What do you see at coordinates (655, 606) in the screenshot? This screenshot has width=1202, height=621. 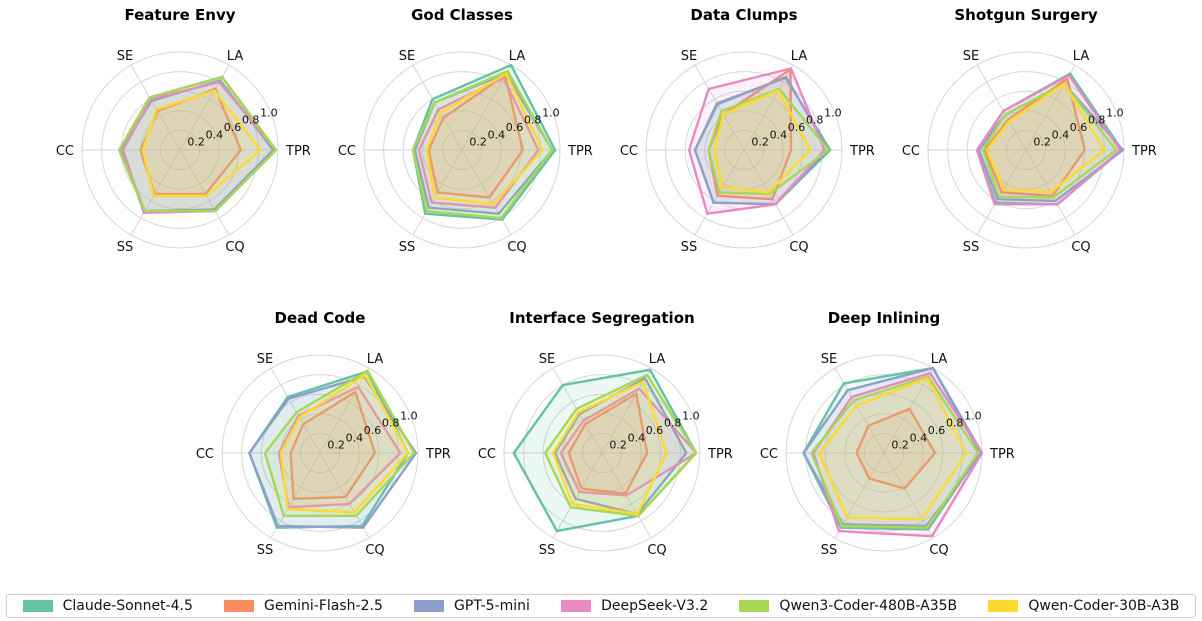 I see `legend-label: DeepSeek-V3.2` at bounding box center [655, 606].